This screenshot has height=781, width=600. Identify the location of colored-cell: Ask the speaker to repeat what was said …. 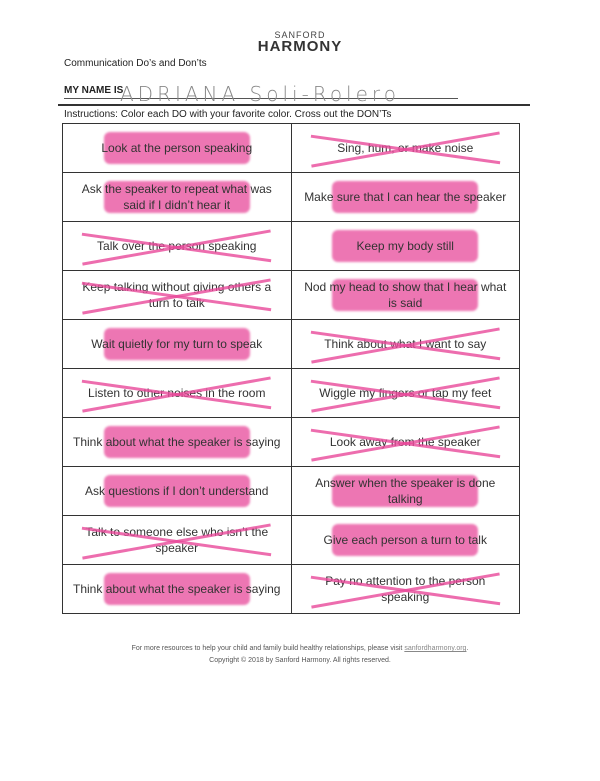
(177, 197).